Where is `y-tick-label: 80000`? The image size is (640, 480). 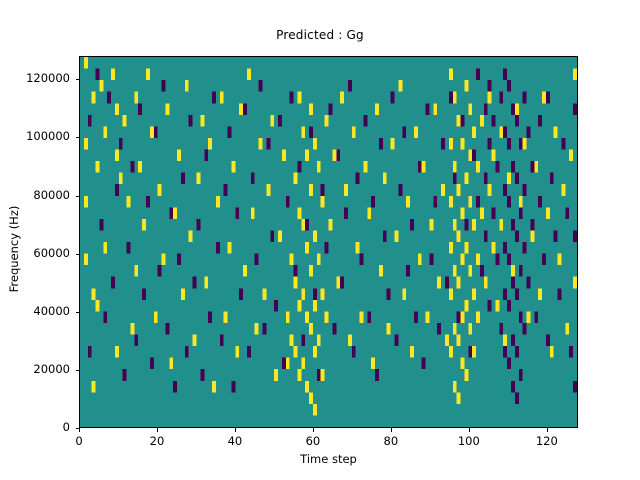
y-tick-label: 80000 is located at coordinates (51, 194).